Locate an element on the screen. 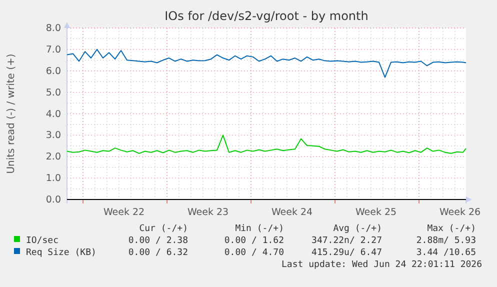 This screenshot has width=497, height=287. x-tick-label: Week 25 is located at coordinates (376, 212).